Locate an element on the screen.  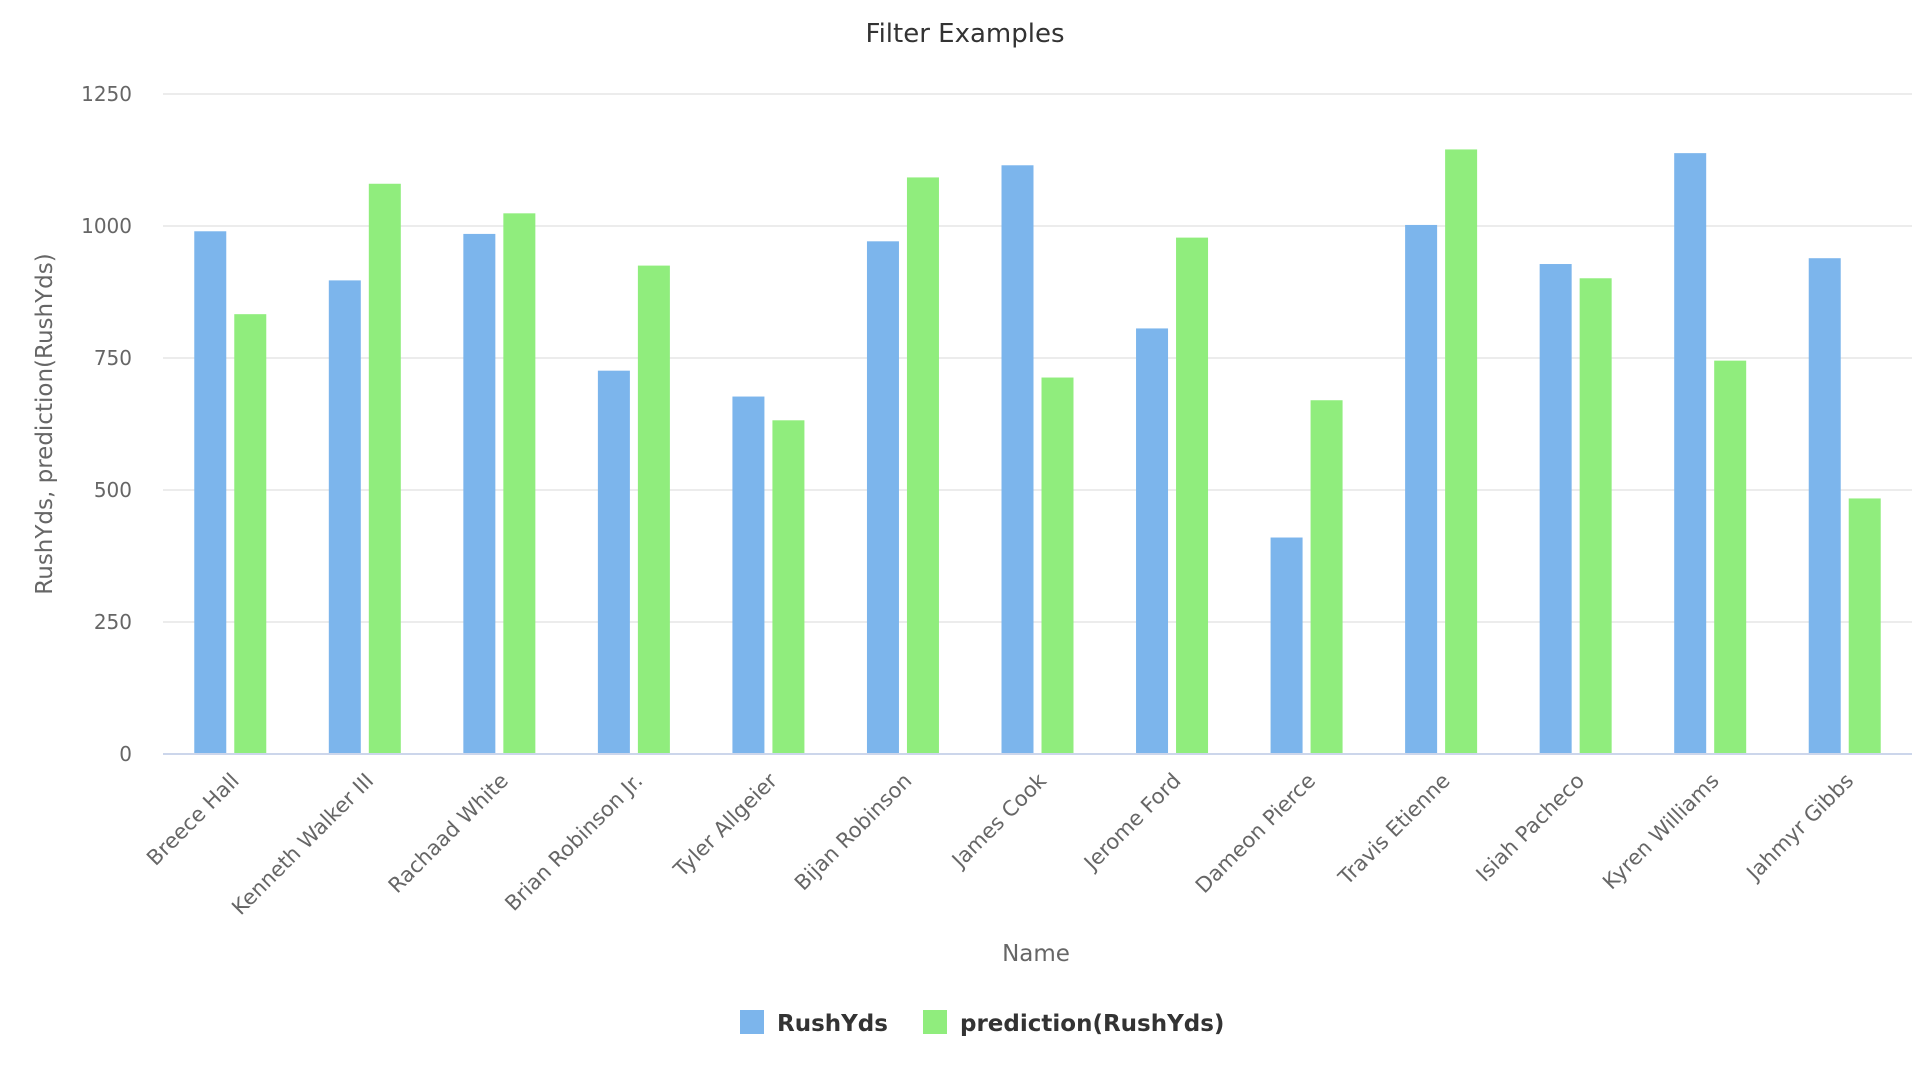
legend-label: RushYds is located at coordinates (832, 1024).